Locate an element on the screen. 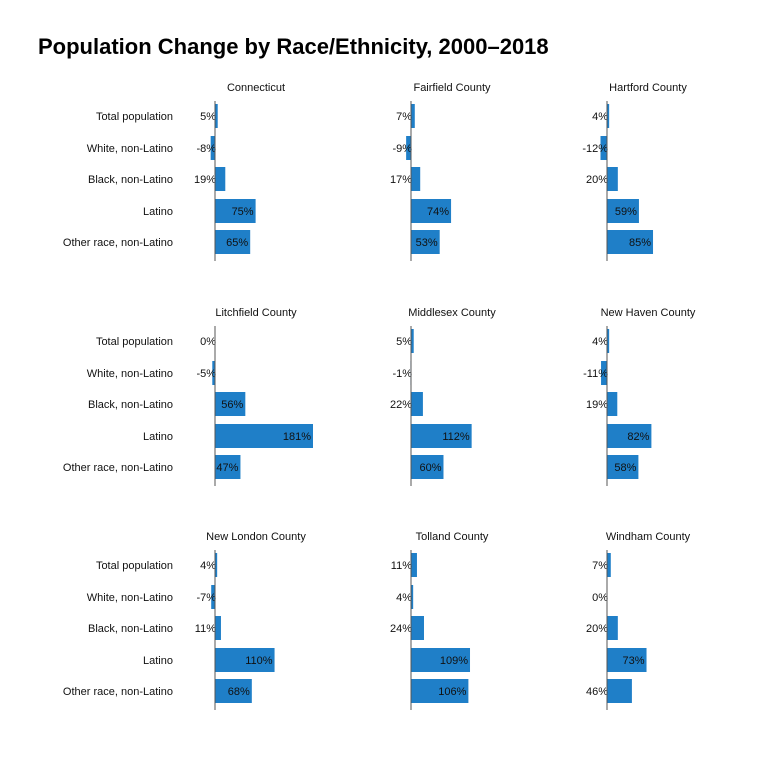  data-label: -12% is located at coordinates (595, 149).